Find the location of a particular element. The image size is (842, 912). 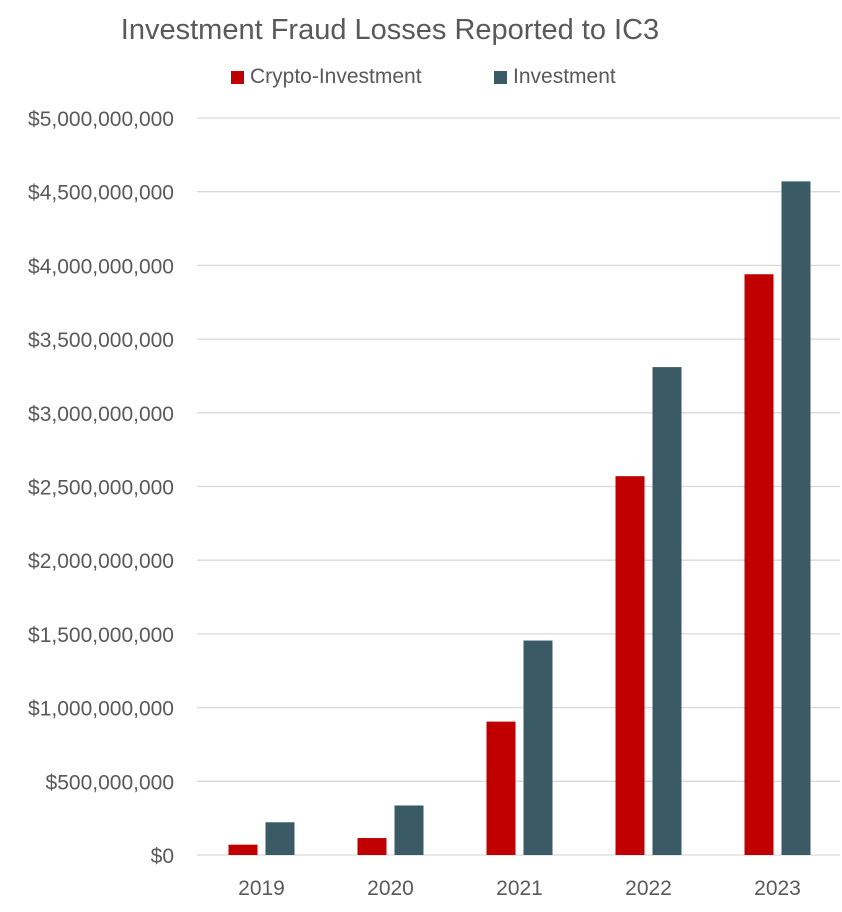

y-tick-label: $5,000,000,000 is located at coordinates (101, 119).